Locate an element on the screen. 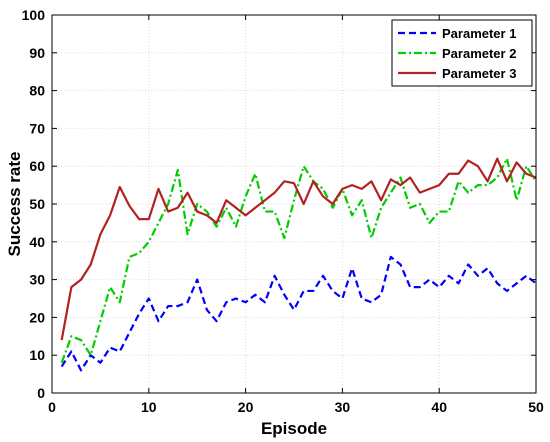 The image size is (550, 442). y-tick-label: 30 is located at coordinates (37, 280).